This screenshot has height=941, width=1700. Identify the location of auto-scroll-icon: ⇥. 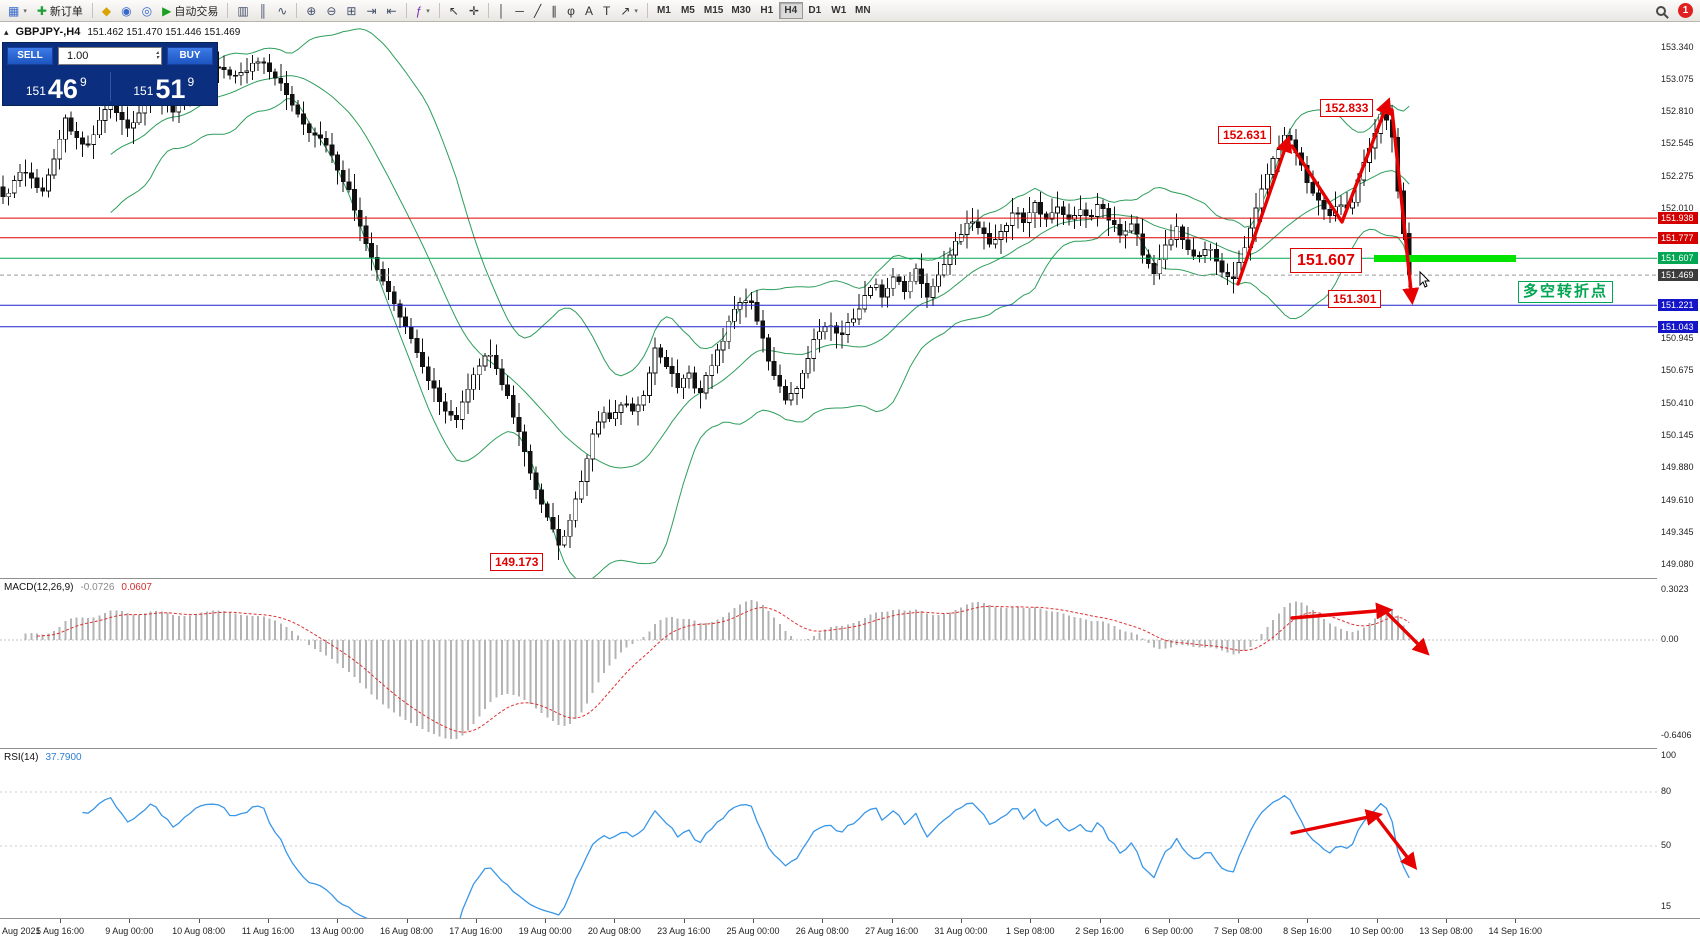
(371, 10).